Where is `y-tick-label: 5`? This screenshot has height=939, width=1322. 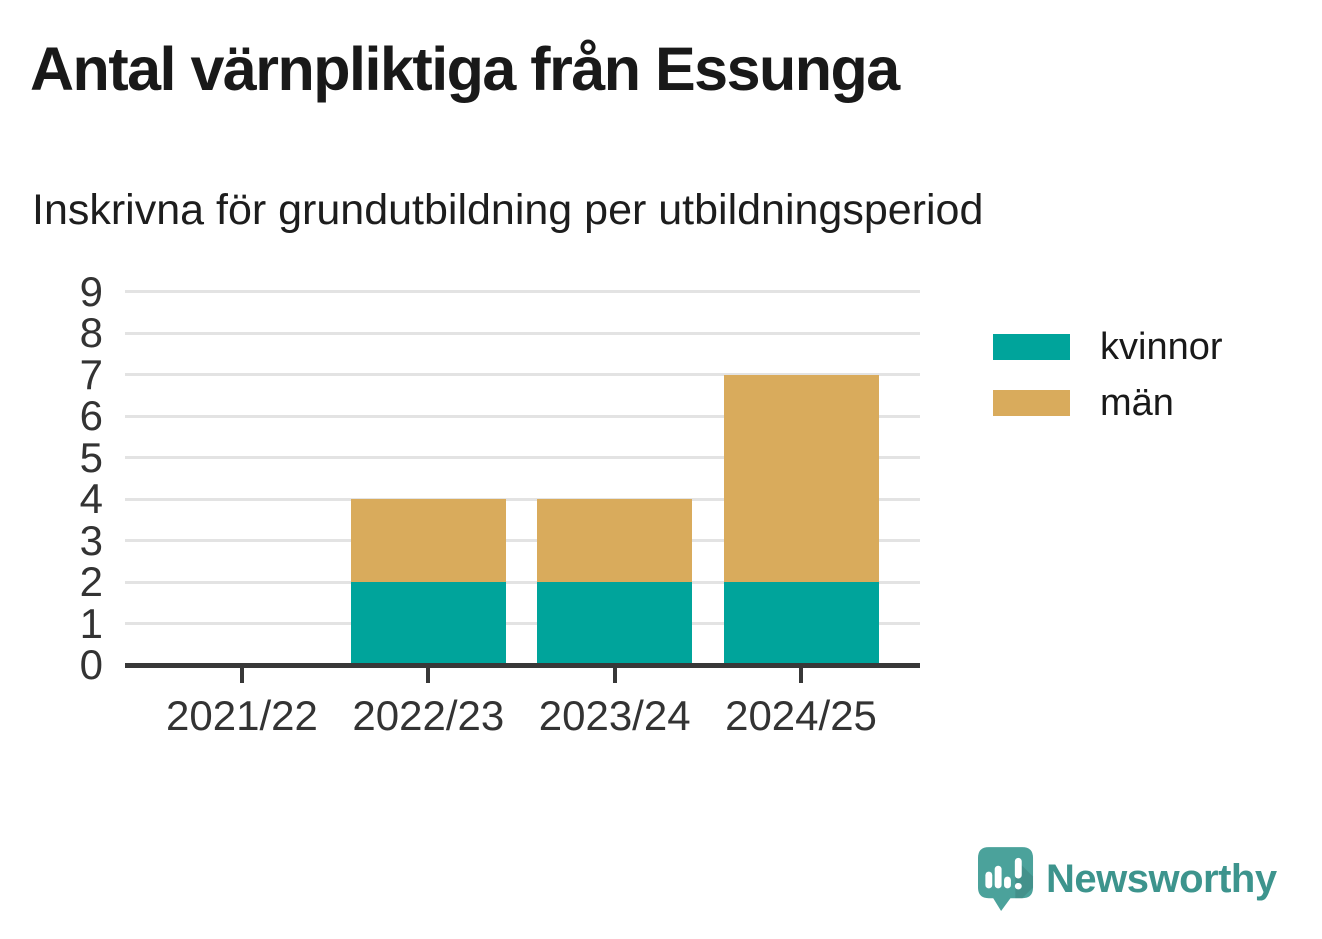 y-tick-label: 5 is located at coordinates (91, 457).